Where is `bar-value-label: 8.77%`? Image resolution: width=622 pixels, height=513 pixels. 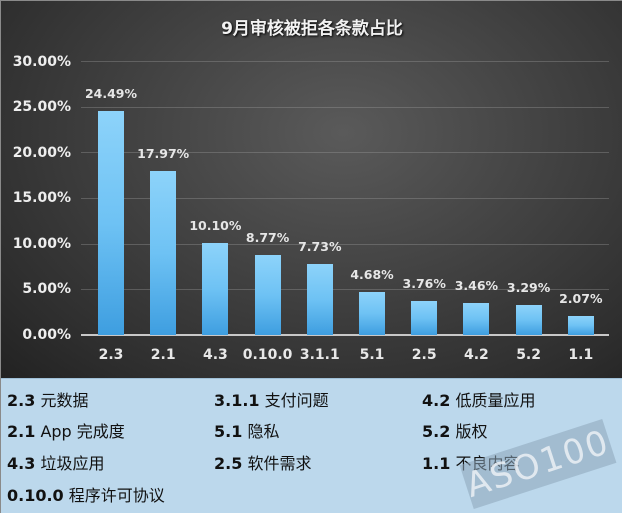
bar-value-label: 8.77% is located at coordinates (267, 237).